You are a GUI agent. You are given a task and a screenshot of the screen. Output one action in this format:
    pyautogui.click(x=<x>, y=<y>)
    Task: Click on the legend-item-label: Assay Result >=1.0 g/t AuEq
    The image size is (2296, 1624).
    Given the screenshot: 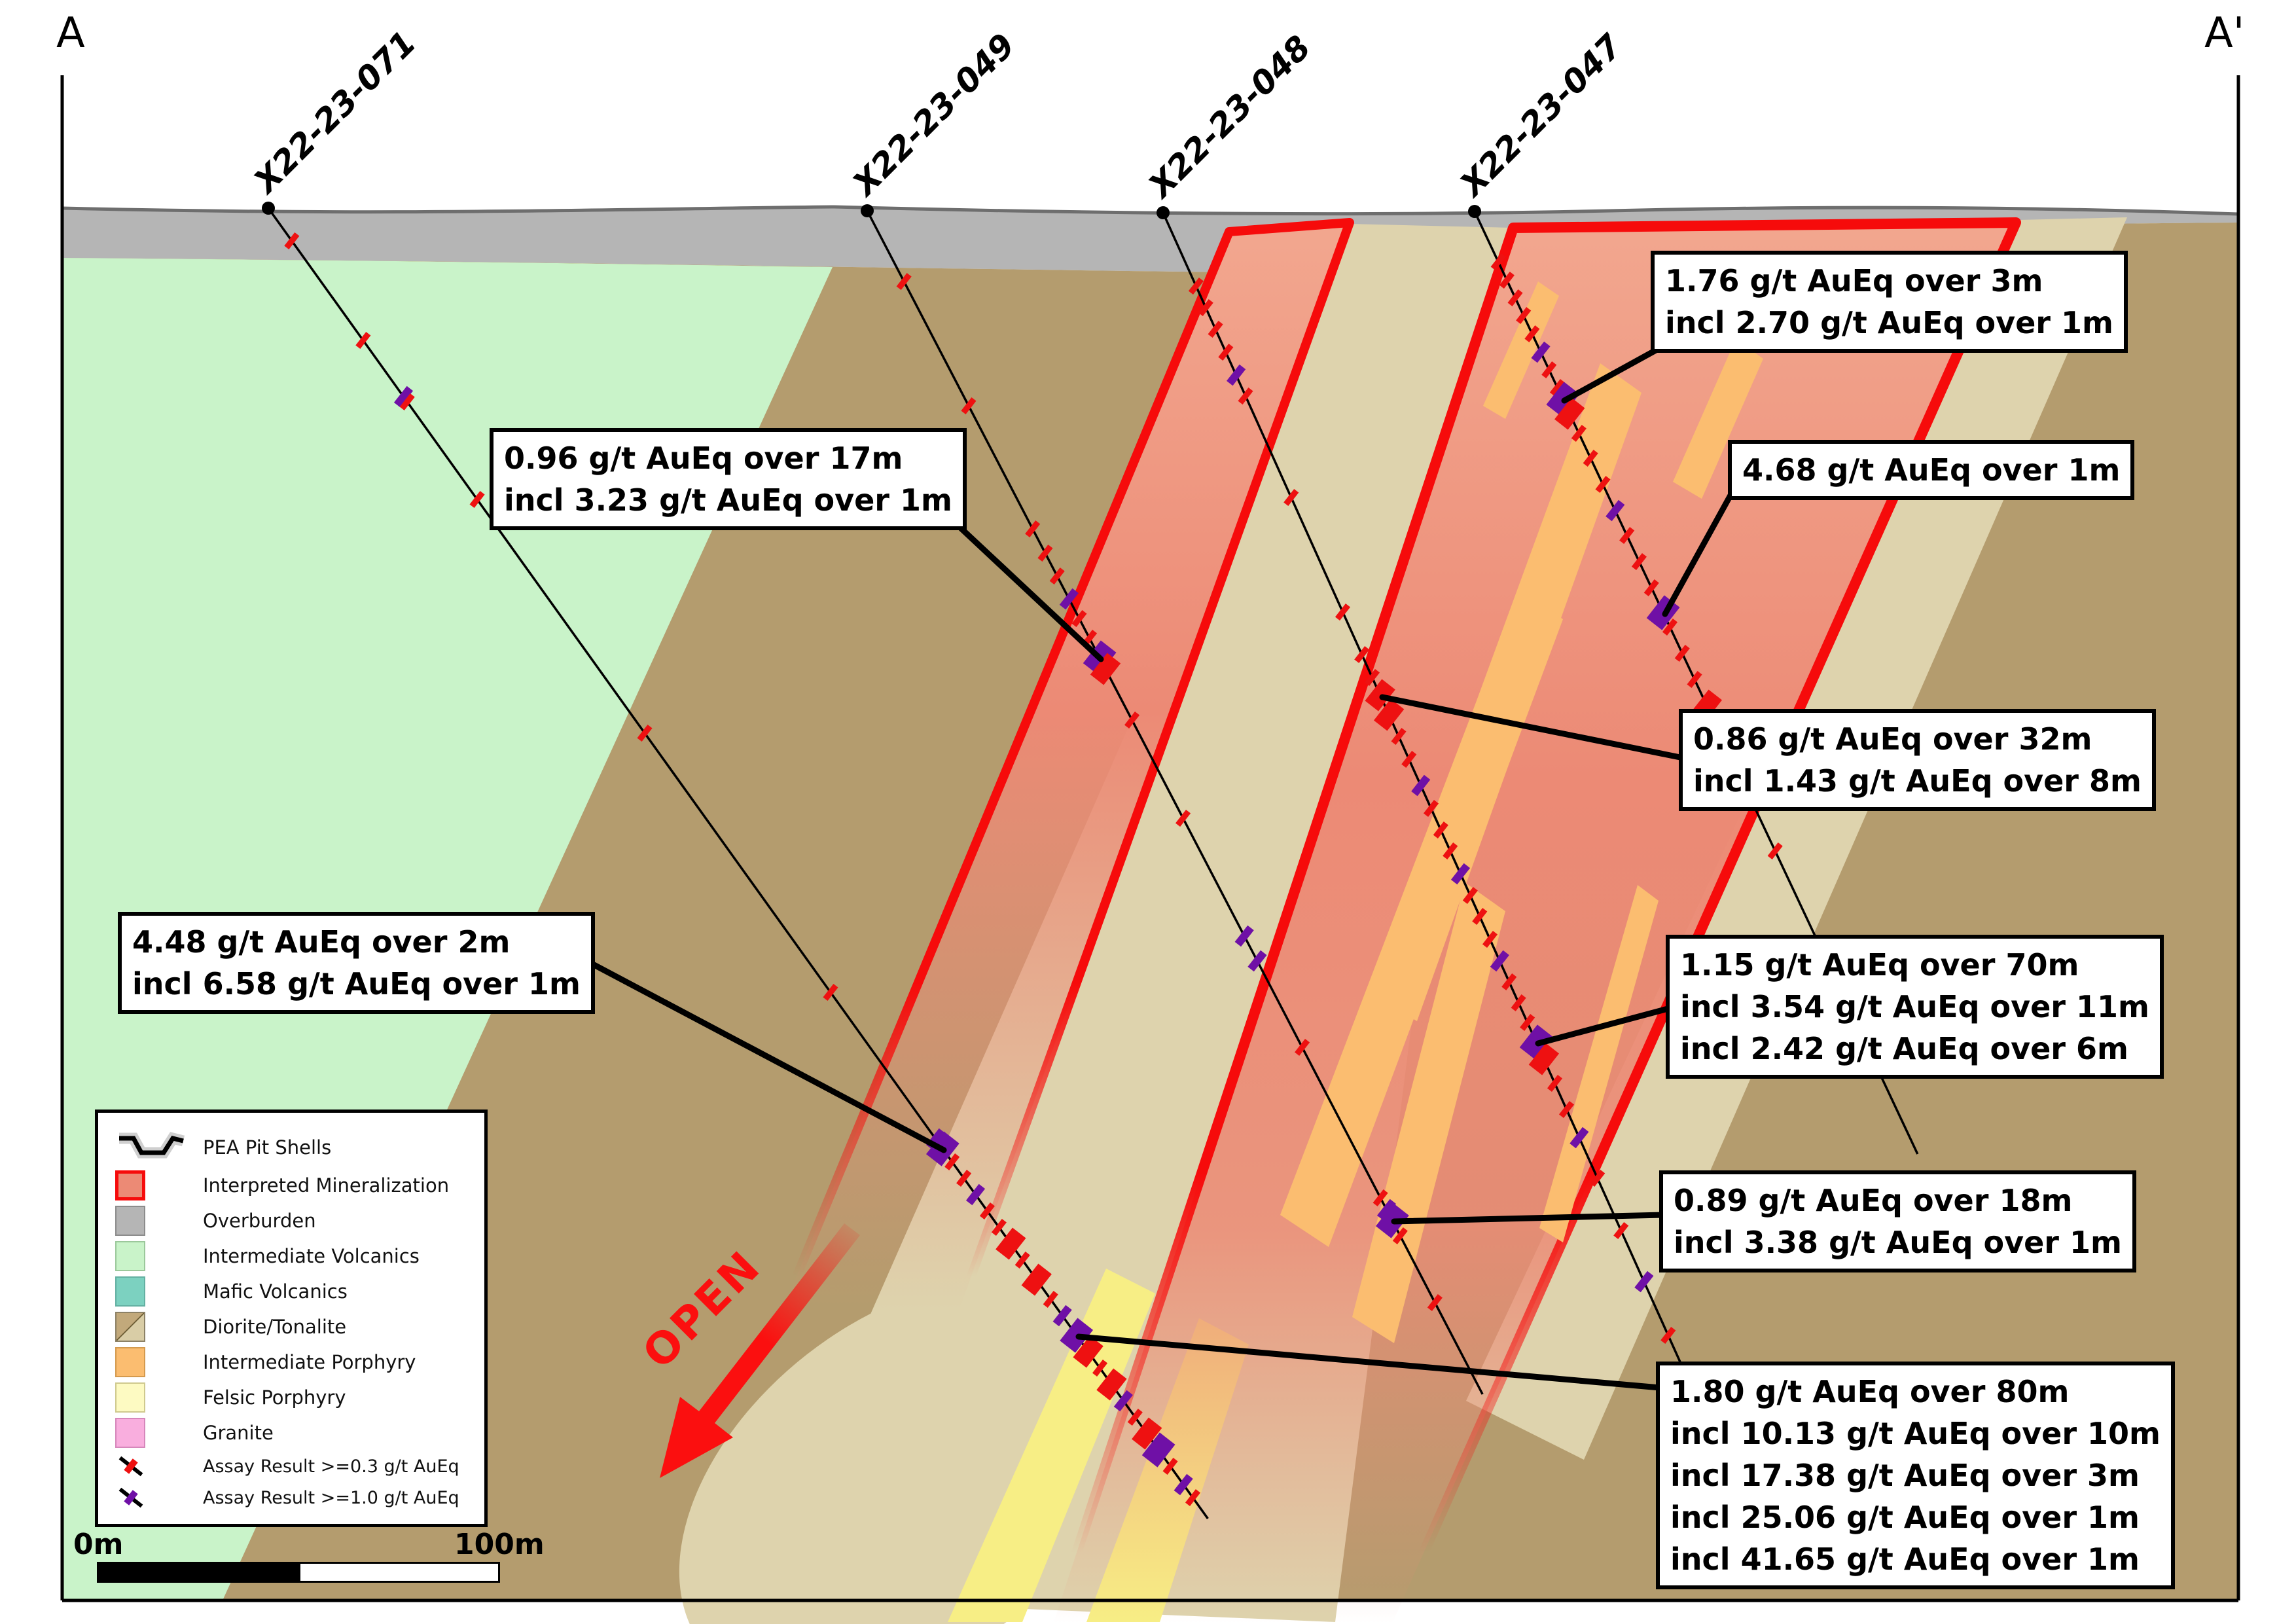 What is the action you would take?
    pyautogui.click(x=331, y=1497)
    